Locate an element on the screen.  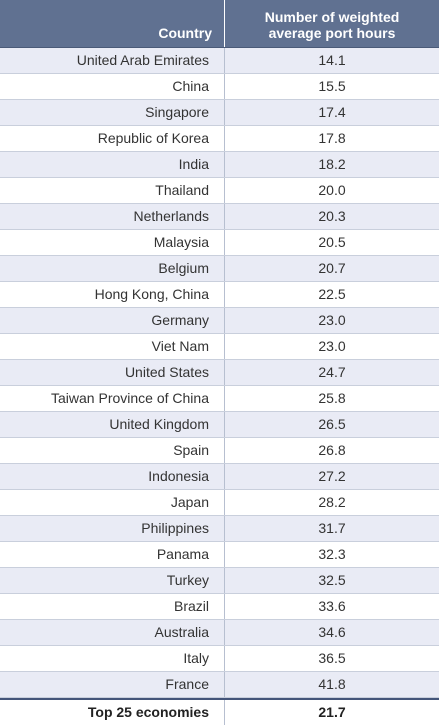
table-row: Turkey 32.5 is located at coordinates (219, 581).